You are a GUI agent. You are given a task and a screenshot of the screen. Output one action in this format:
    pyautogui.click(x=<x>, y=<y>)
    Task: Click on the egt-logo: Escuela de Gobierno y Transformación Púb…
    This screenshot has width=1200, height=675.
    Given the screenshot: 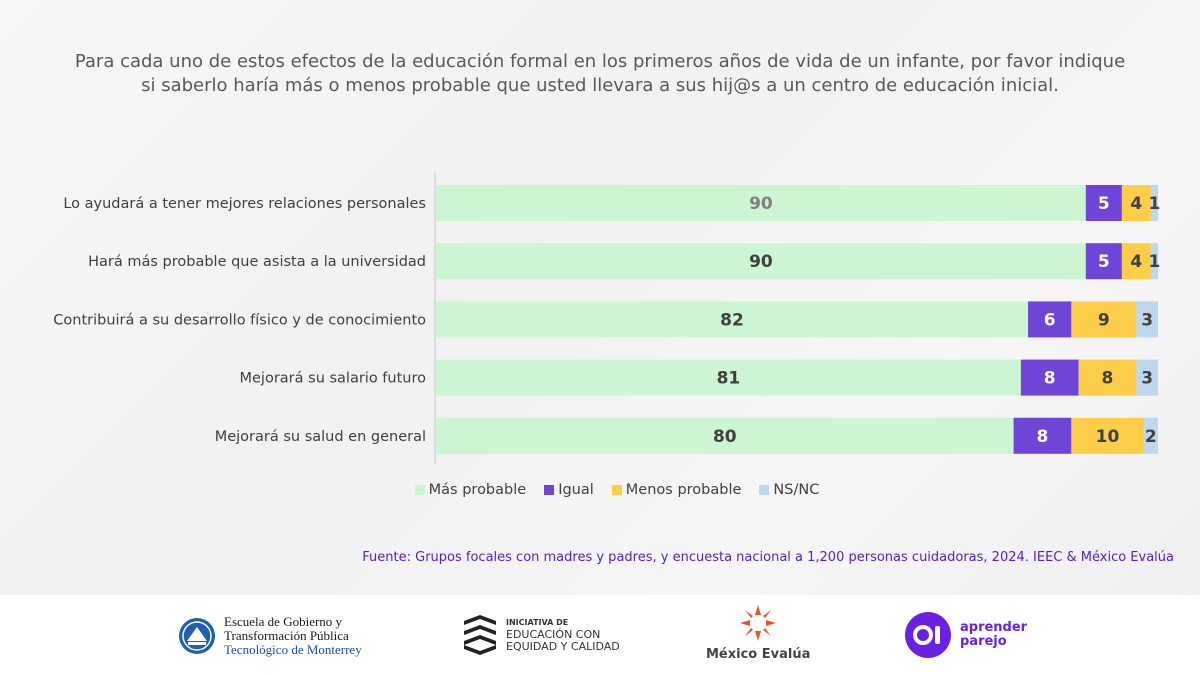 What is the action you would take?
    pyautogui.click(x=270, y=636)
    